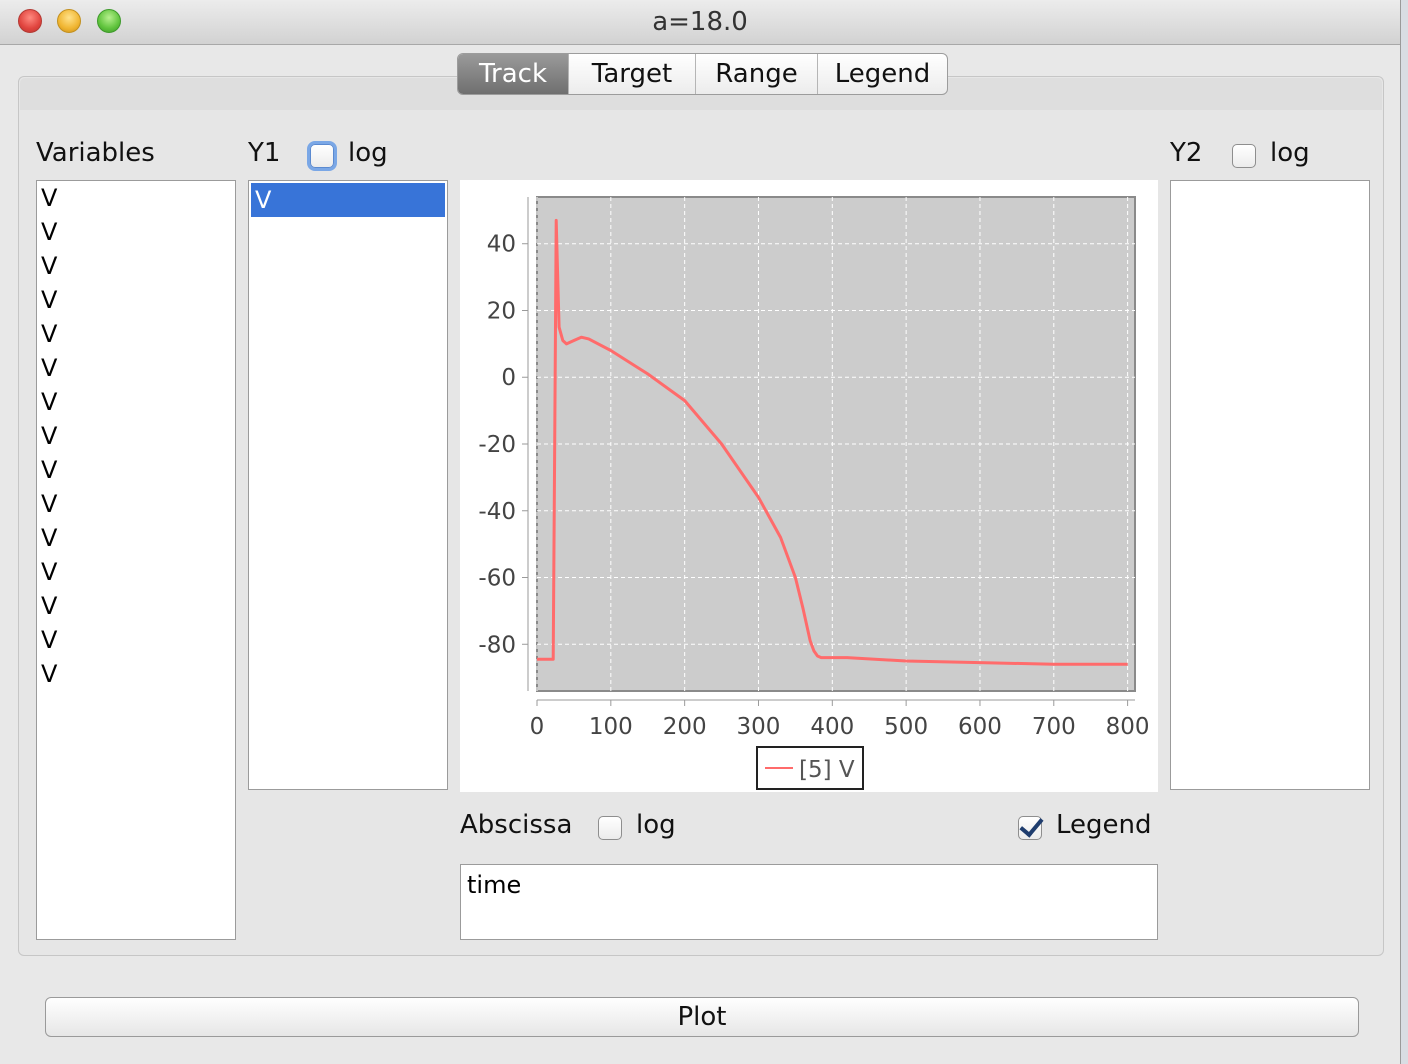 The height and width of the screenshot is (1064, 1408). What do you see at coordinates (368, 153) in the screenshot?
I see `y1-log-label: log` at bounding box center [368, 153].